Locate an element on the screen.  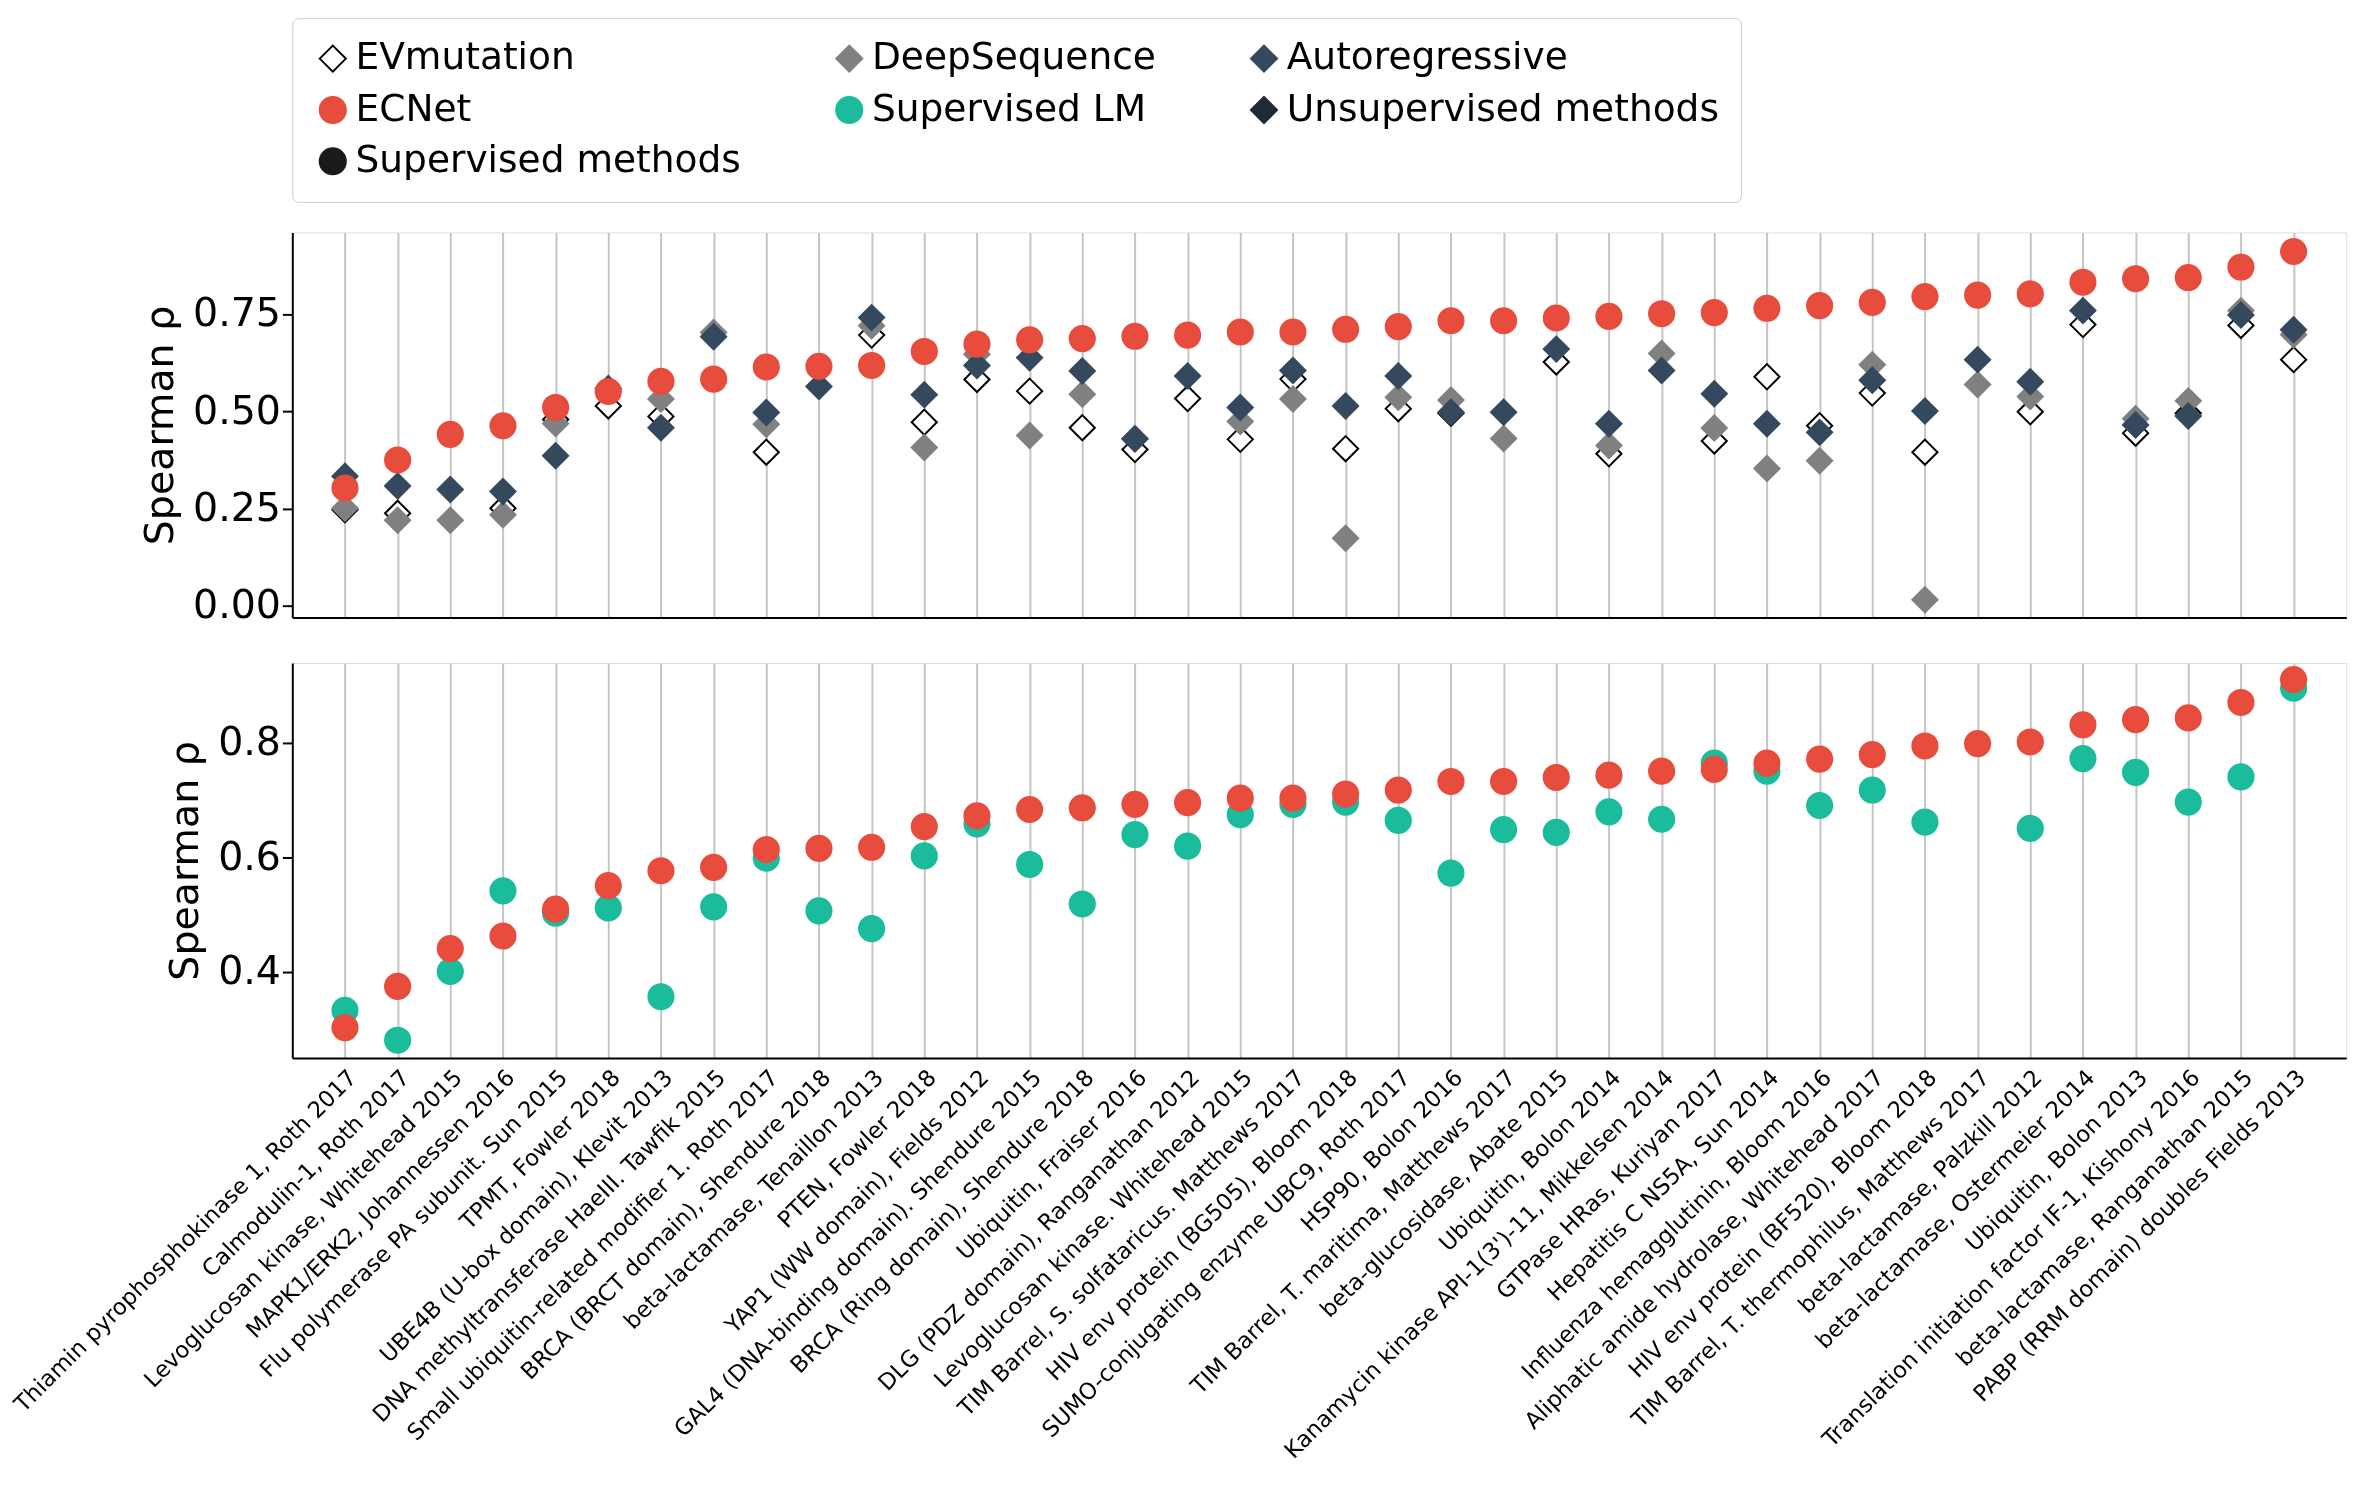
legend-label: DeepSequence is located at coordinates (1013, 56).